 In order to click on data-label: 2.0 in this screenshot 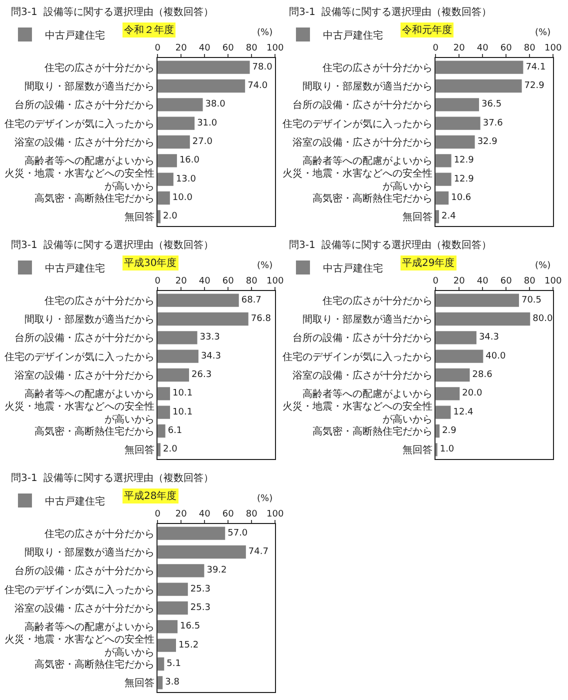, I will do `click(170, 217)`.